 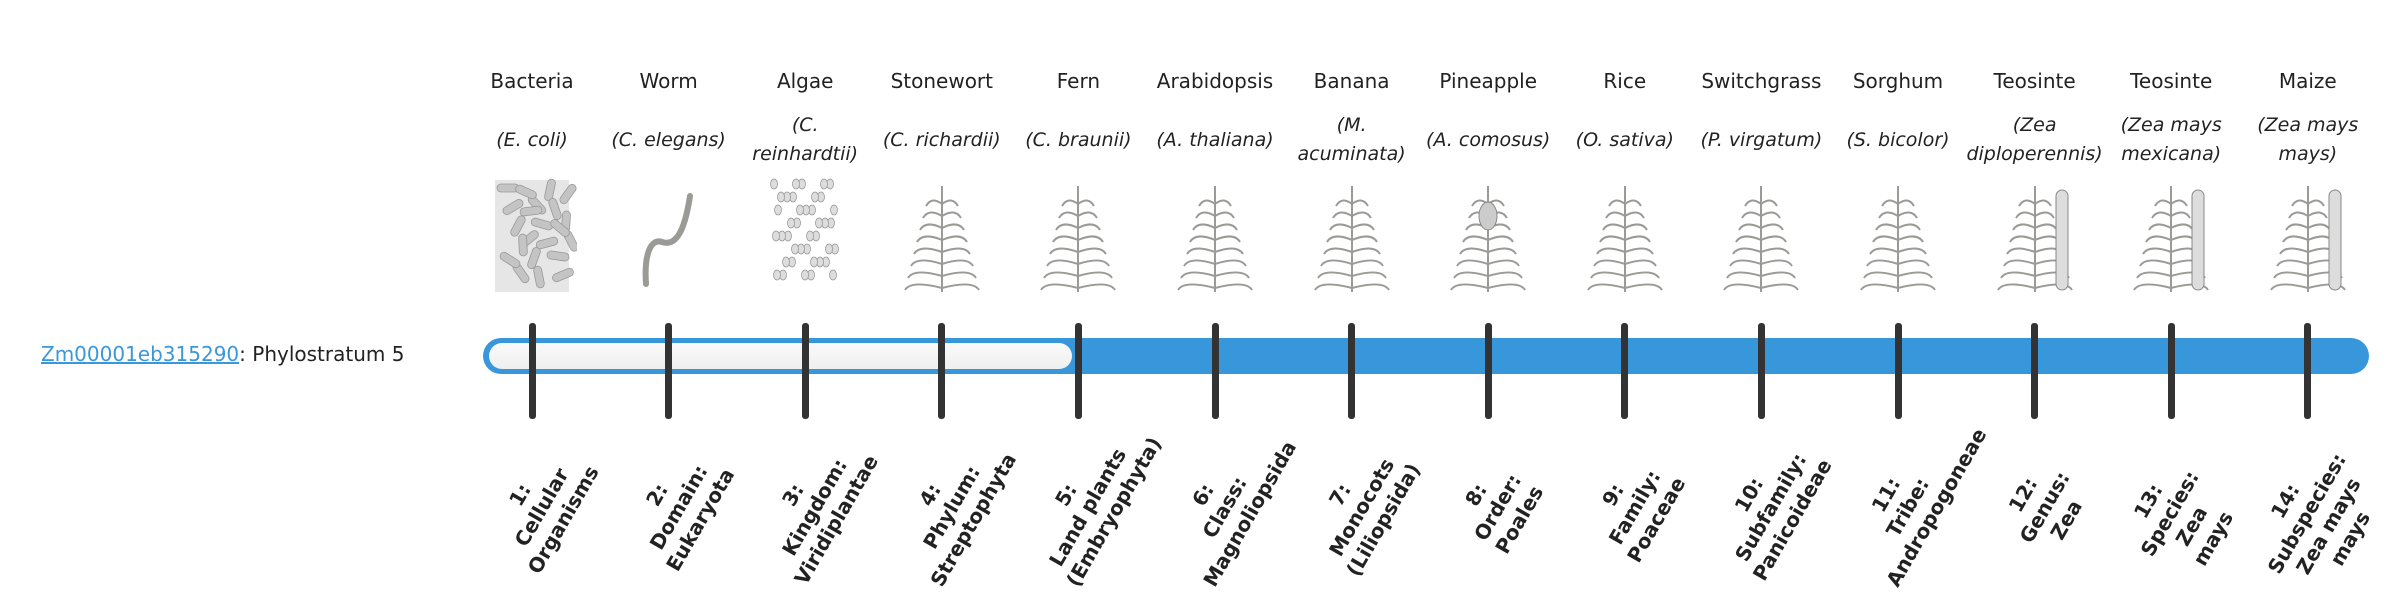 What do you see at coordinates (1761, 139) in the screenshot?
I see `scientific-name: (P. virgatum)` at bounding box center [1761, 139].